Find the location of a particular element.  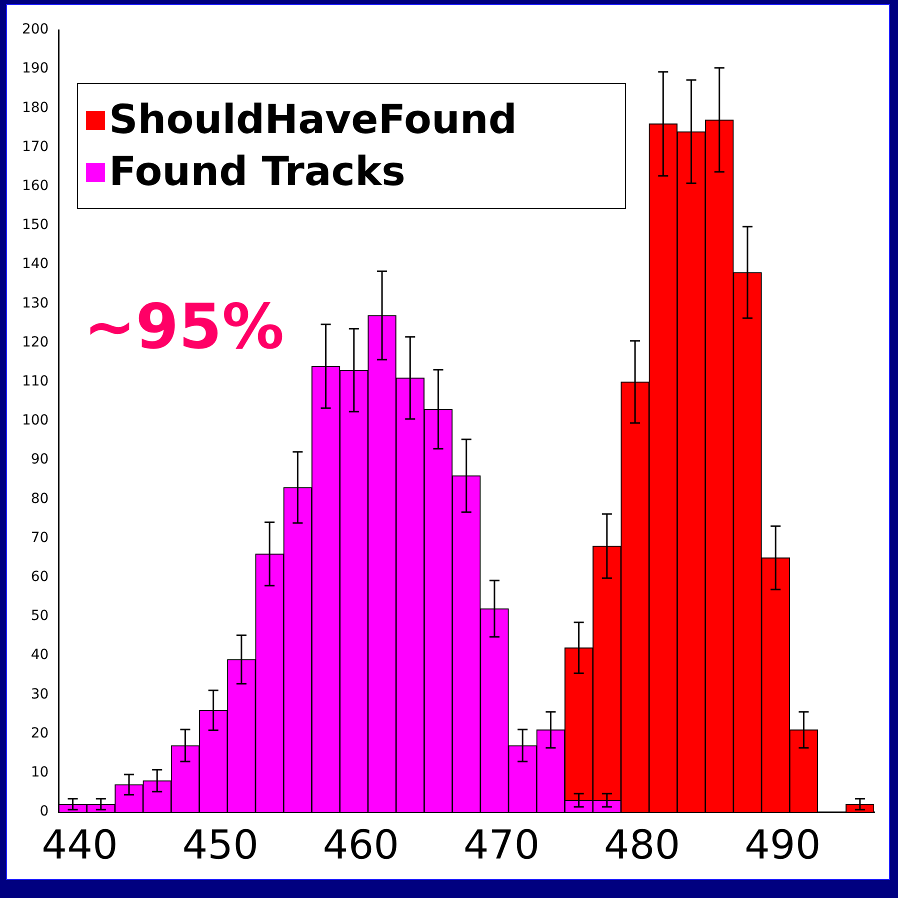

y-tick-label: 140 is located at coordinates (35, 264).